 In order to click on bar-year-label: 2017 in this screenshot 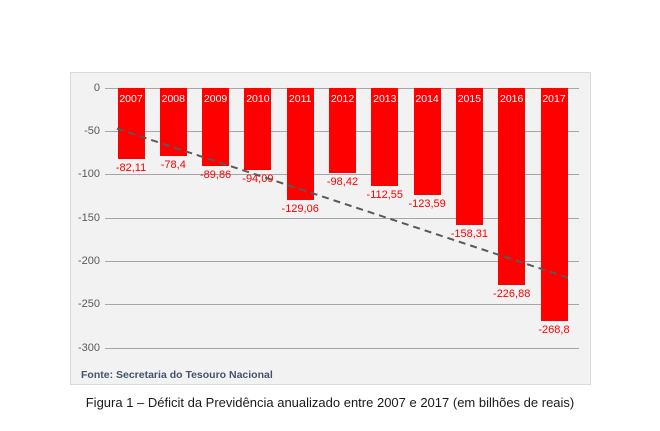, I will do `click(554, 99)`.